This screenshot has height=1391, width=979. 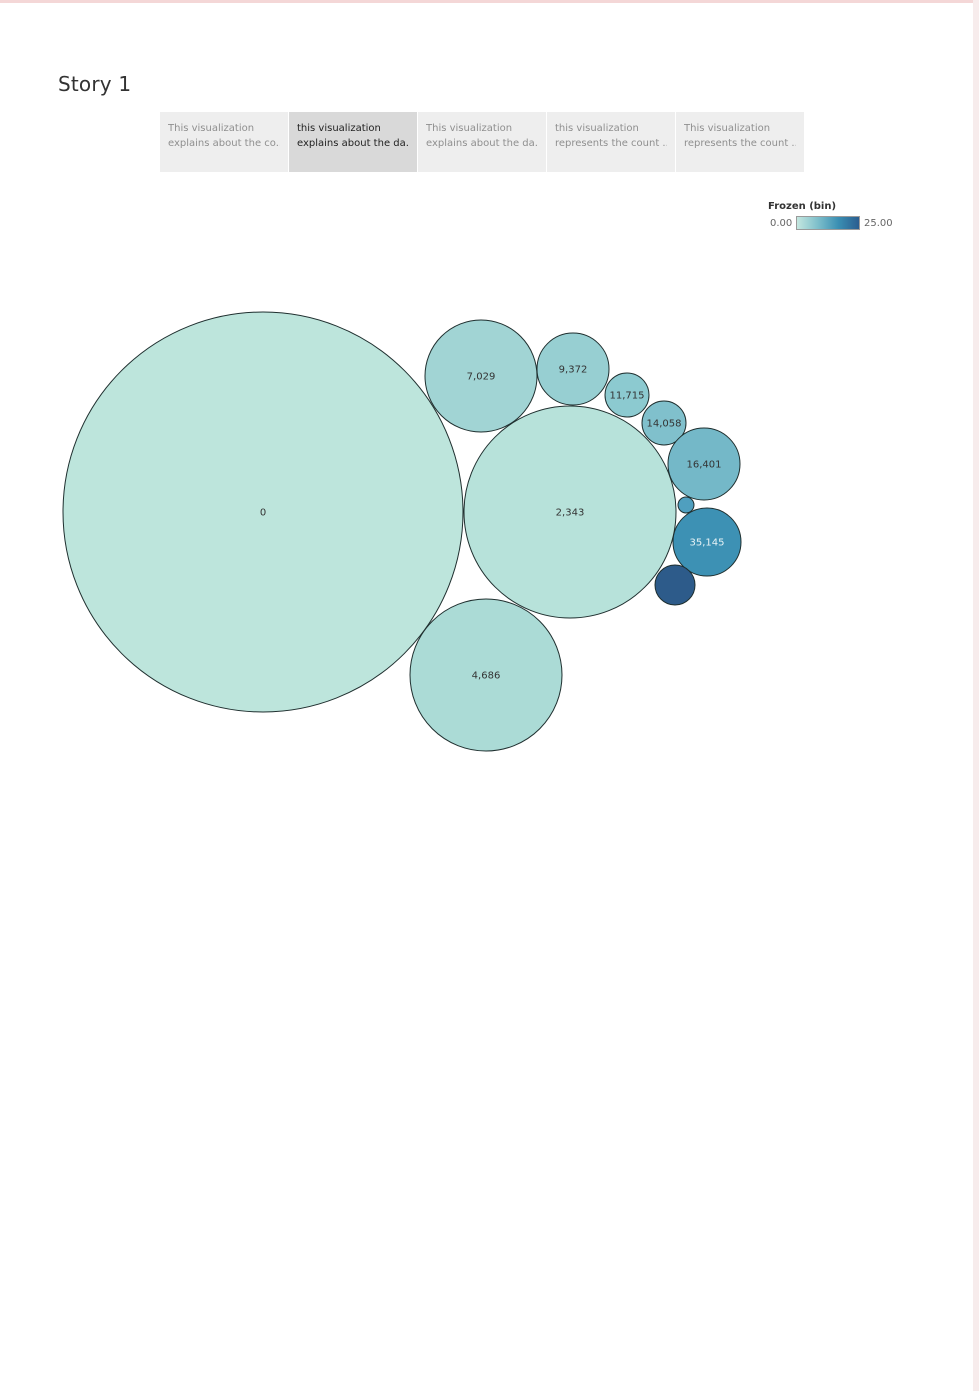 I want to click on story-tab-5-line-1: This visualization, so click(x=727, y=128).